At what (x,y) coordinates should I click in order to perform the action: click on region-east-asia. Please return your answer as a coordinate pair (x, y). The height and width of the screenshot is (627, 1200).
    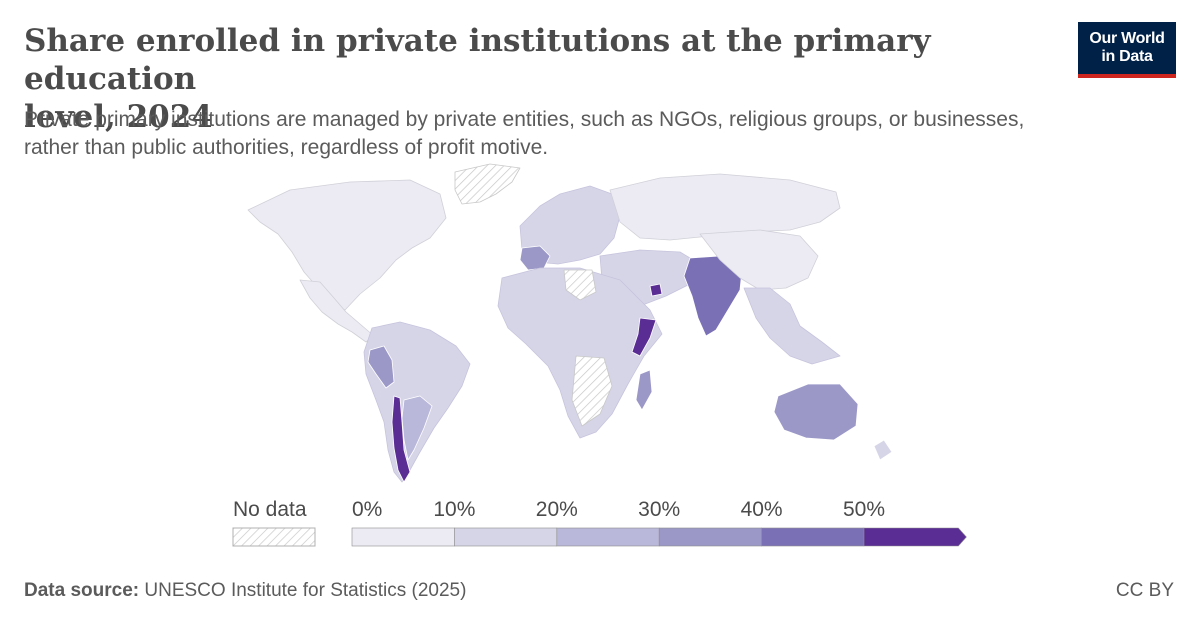
    Looking at the image, I should click on (759, 260).